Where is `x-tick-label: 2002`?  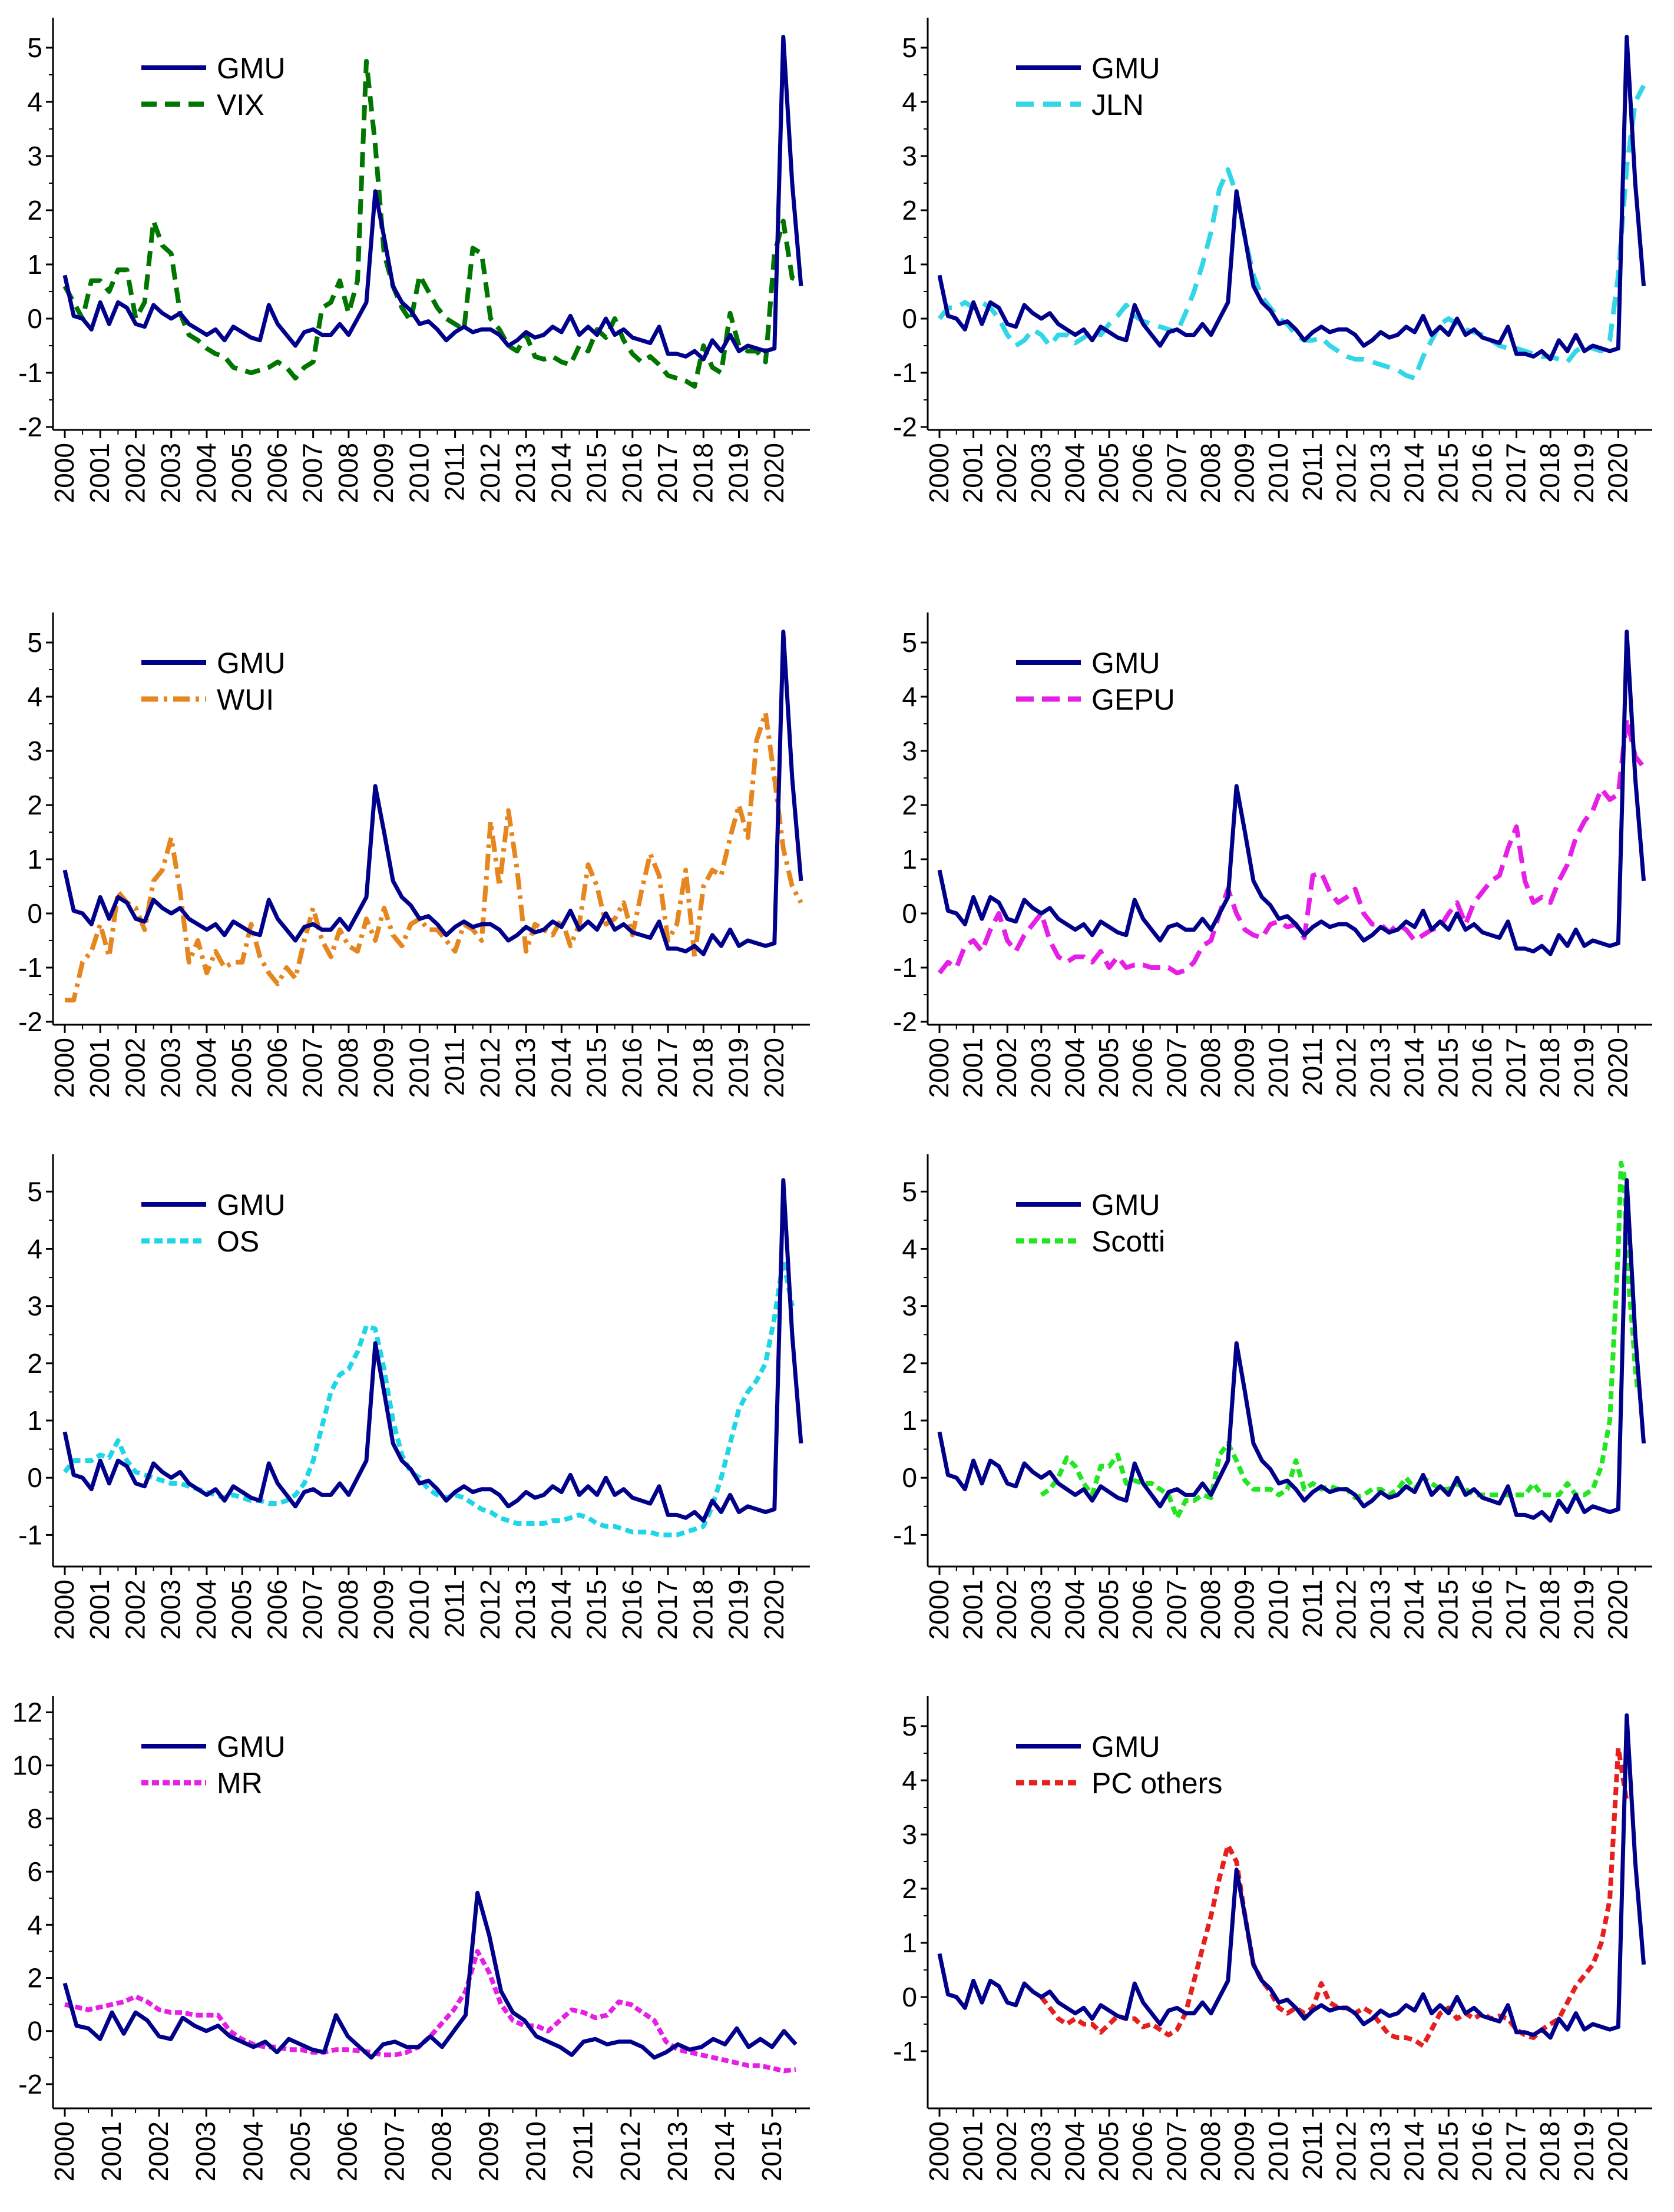
x-tick-label: 2002 is located at coordinates (1006, 2151).